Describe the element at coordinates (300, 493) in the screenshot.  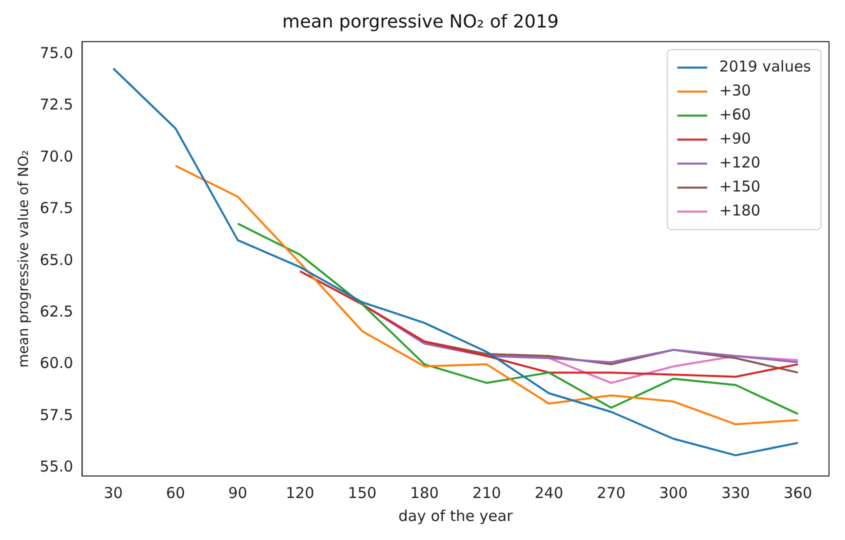
I see `x-tick-label: 120` at that location.